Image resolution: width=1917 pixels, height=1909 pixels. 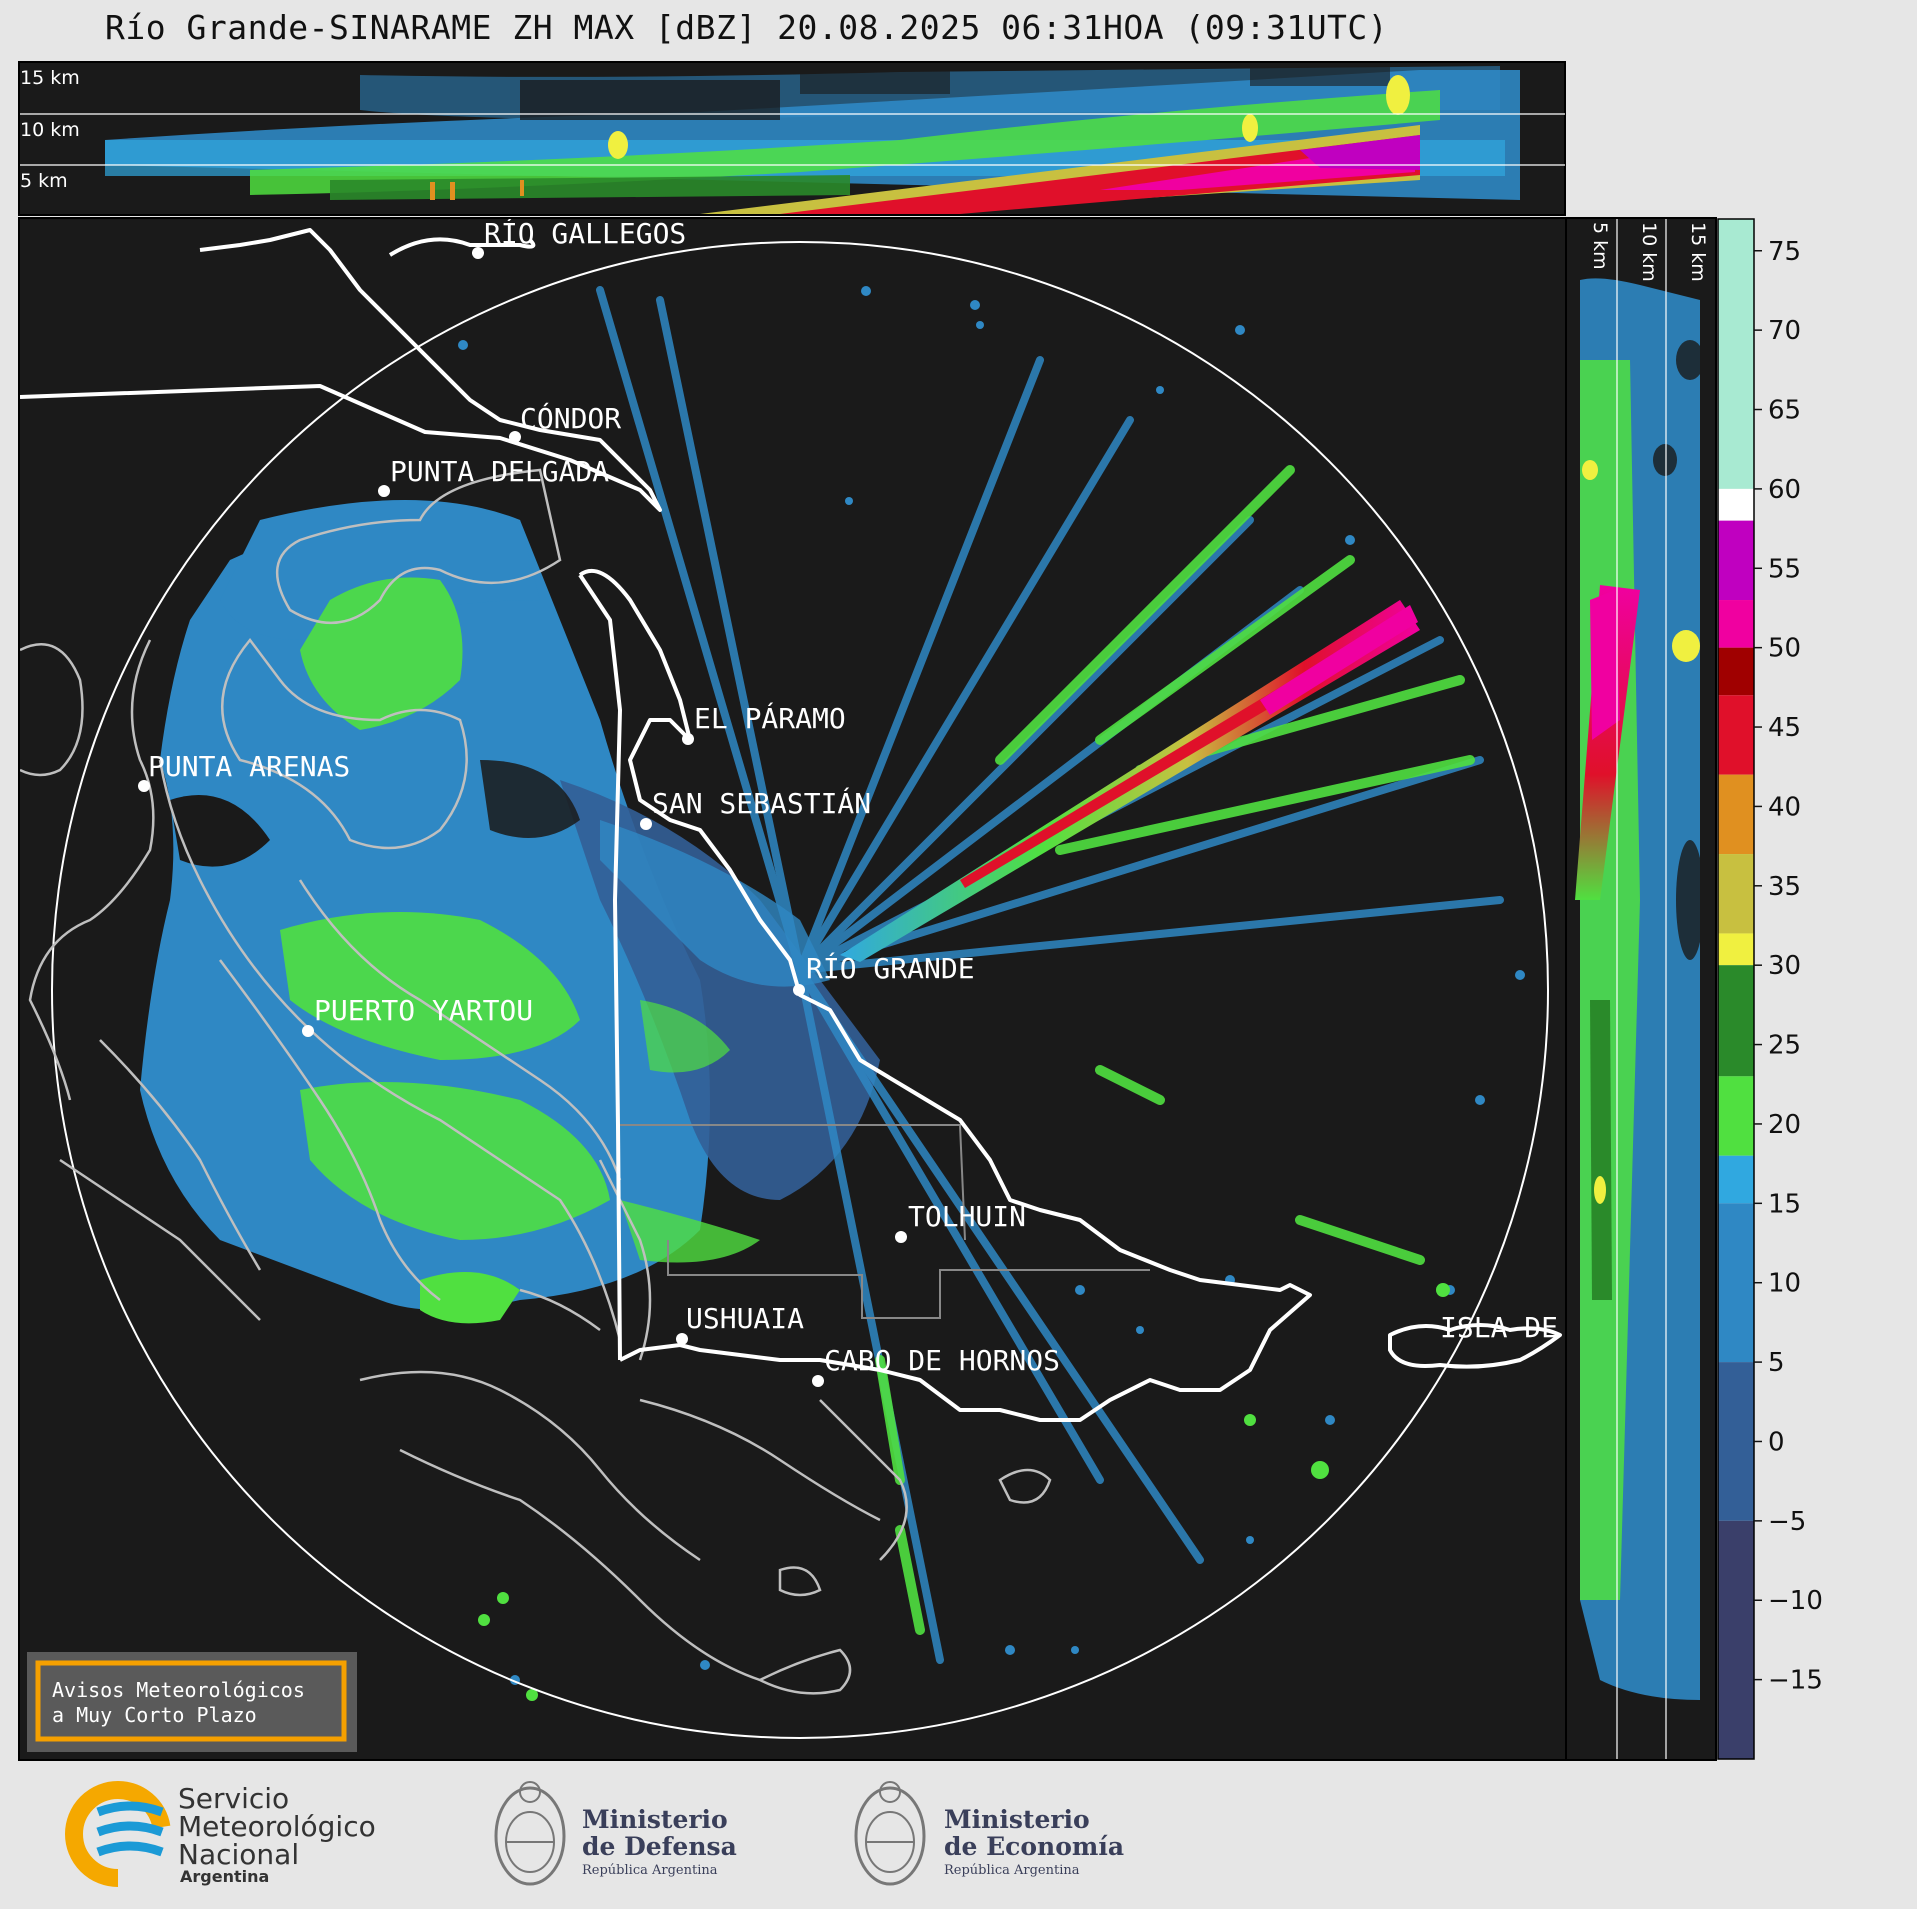 What do you see at coordinates (1649, 252) in the screenshot?
I see `side-height-label-10: 10 km` at bounding box center [1649, 252].